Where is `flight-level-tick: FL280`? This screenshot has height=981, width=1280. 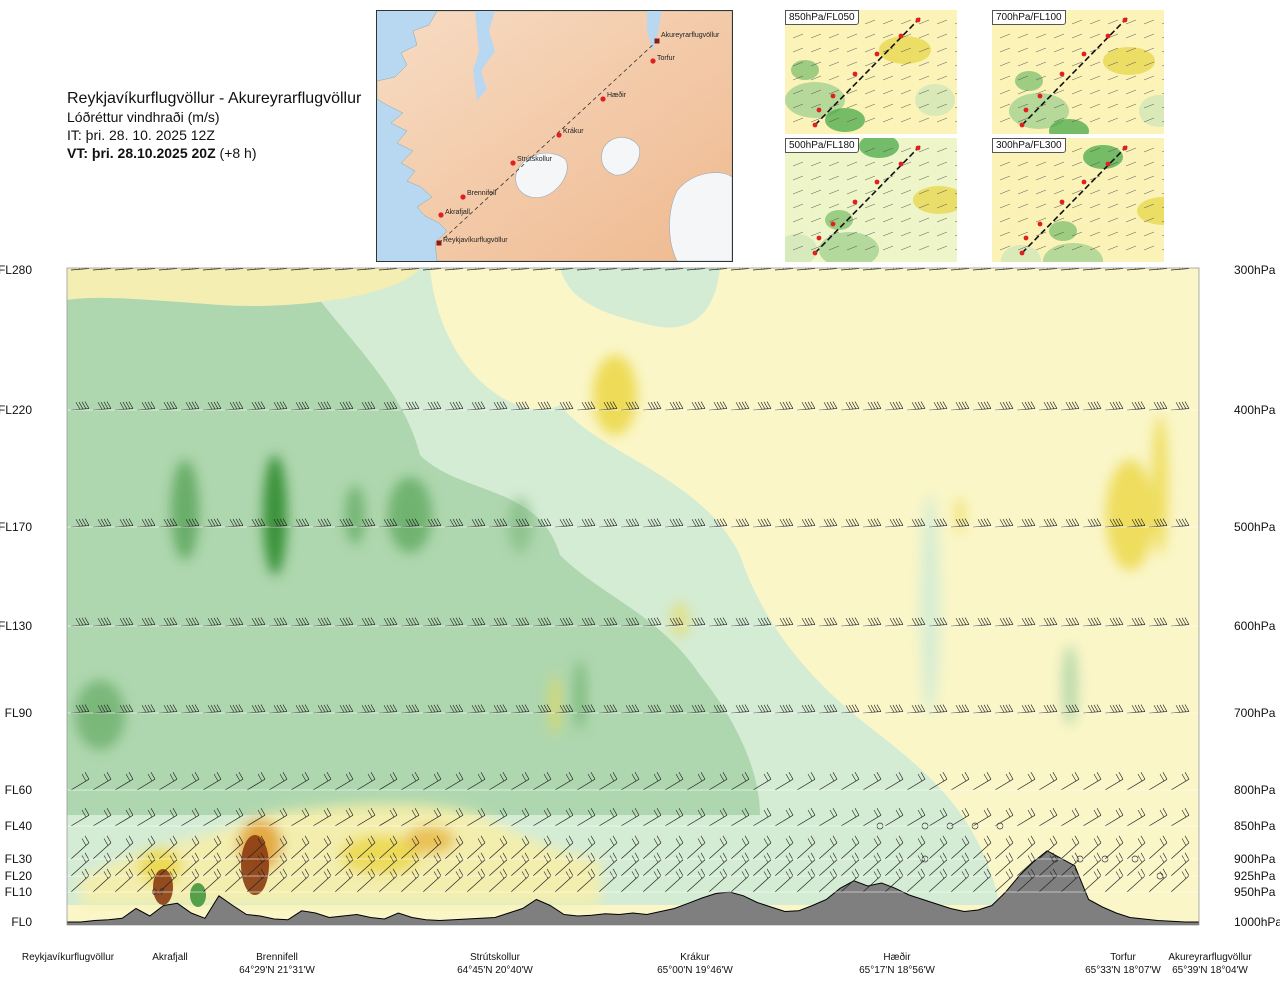
flight-level-tick: FL280 is located at coordinates (16, 270).